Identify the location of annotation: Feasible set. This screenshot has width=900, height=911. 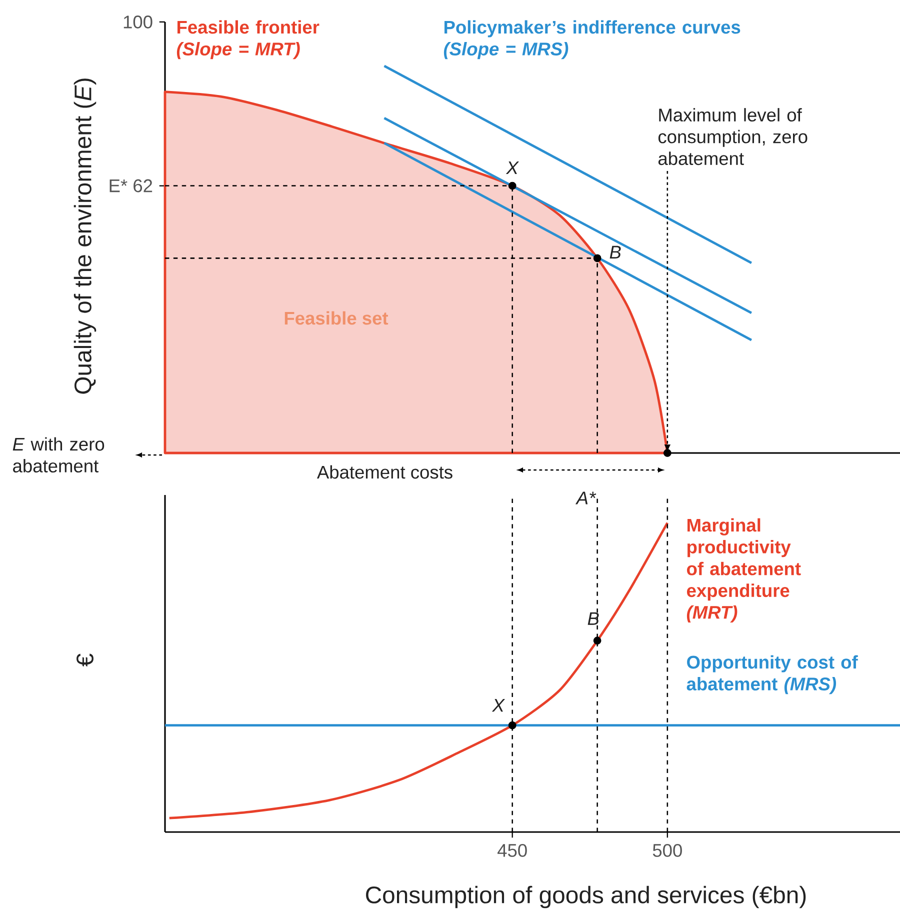
(336, 318).